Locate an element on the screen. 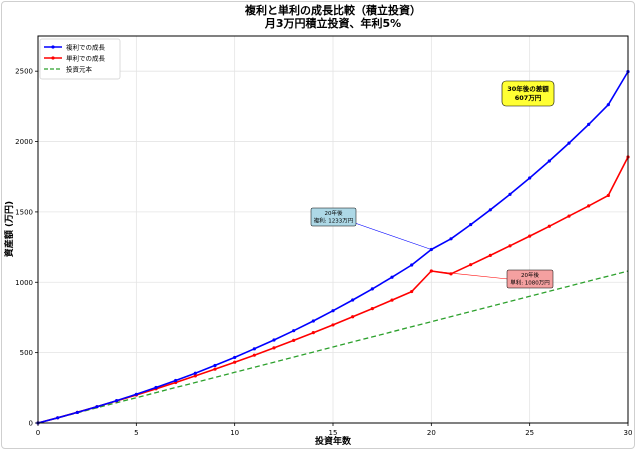 Image resolution: width=638 pixels, height=452 pixels. legend-label-simple: 単利での成長 is located at coordinates (86, 57).